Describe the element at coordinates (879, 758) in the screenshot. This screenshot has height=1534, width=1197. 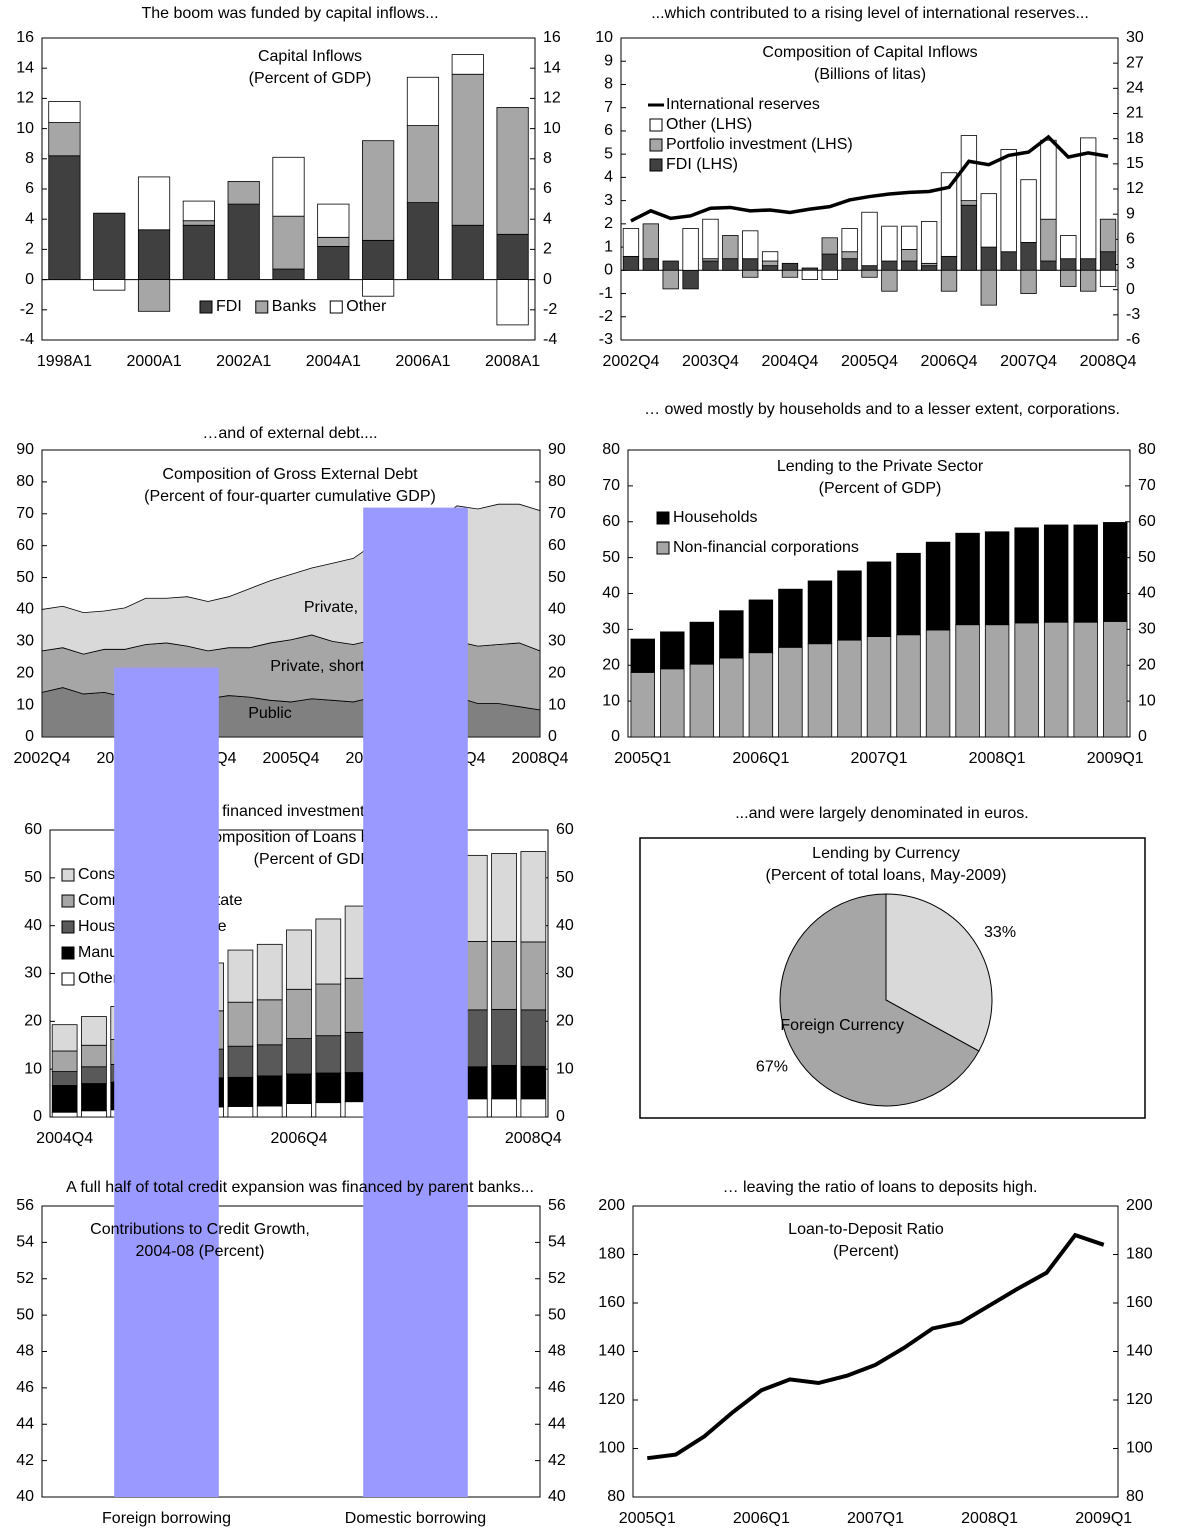
I see `x-tick-label: 2007Q1` at that location.